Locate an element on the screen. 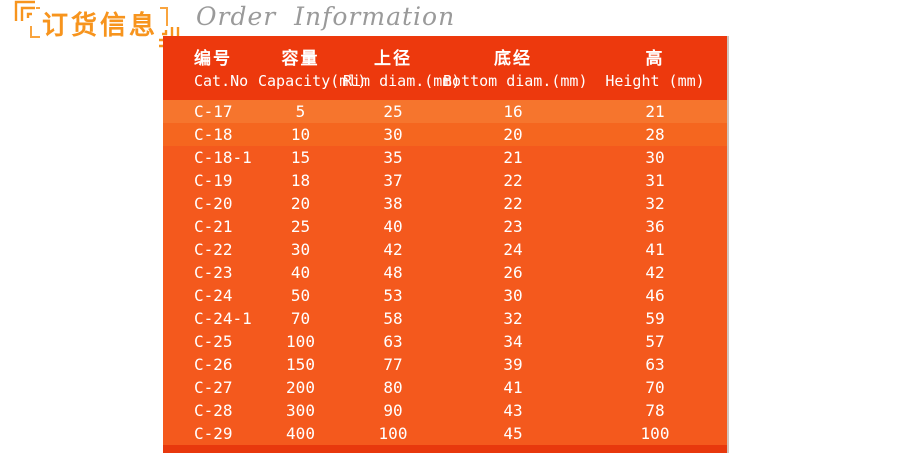  table-cell: 37 is located at coordinates (393, 180).